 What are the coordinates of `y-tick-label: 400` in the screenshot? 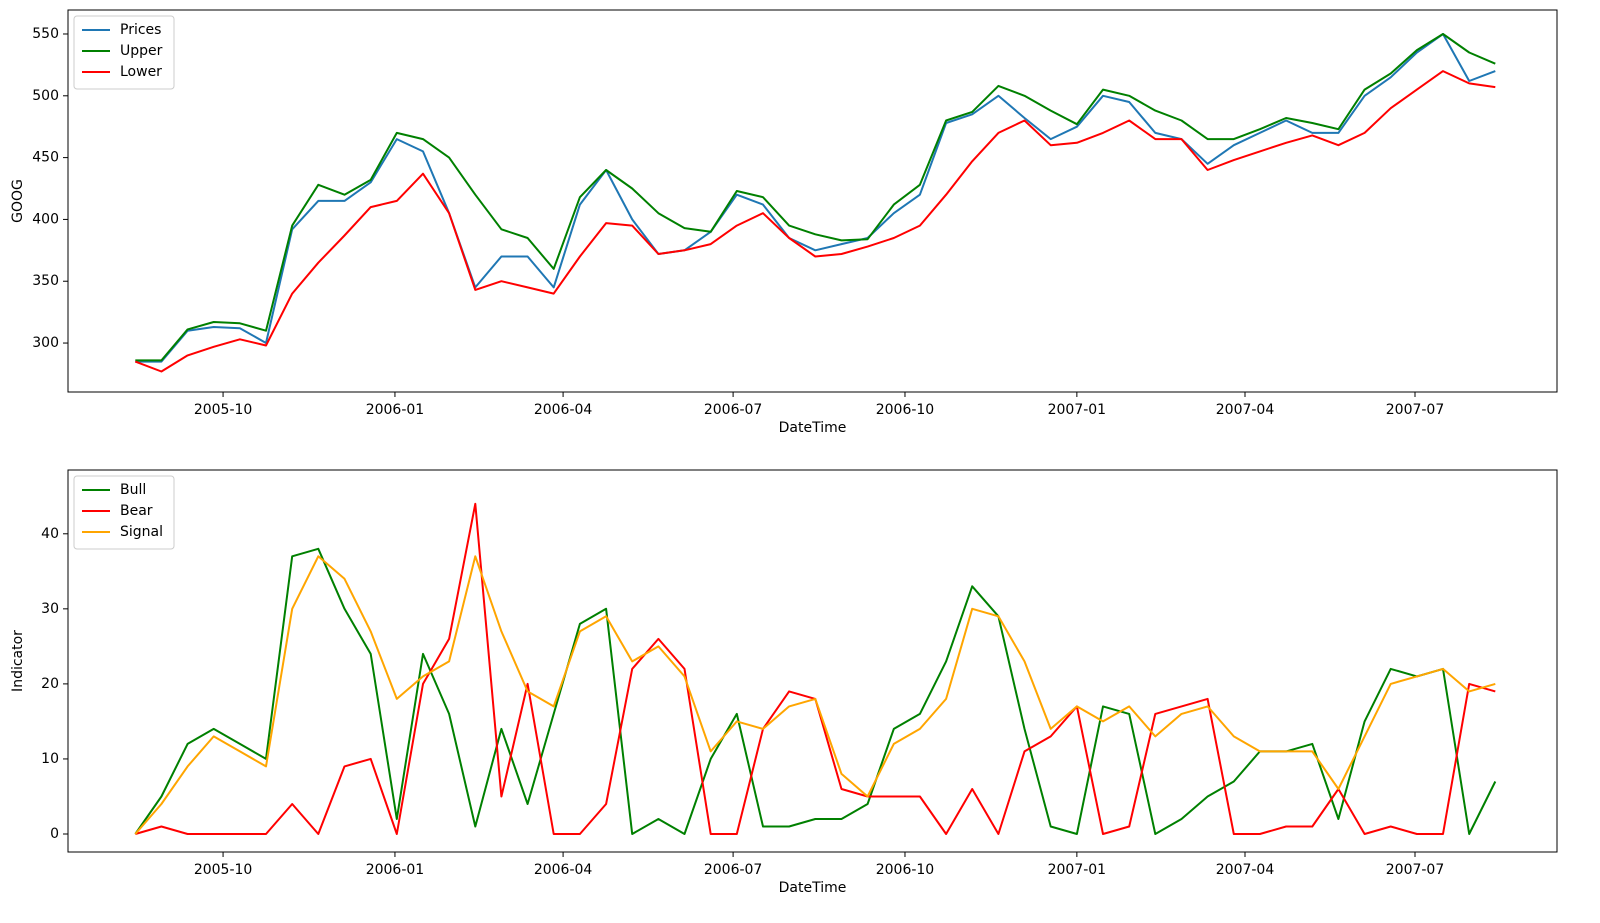 It's located at (45, 219).